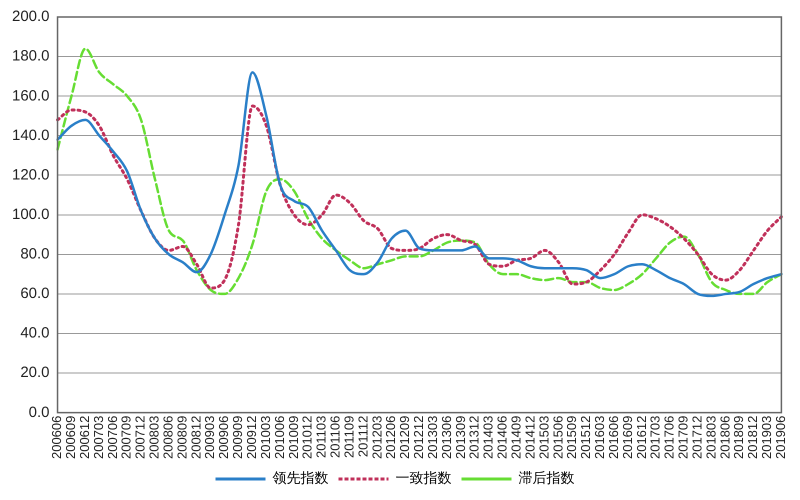  Describe the element at coordinates (126, 438) in the screenshot. I see `x-tick-label: 200709` at that location.